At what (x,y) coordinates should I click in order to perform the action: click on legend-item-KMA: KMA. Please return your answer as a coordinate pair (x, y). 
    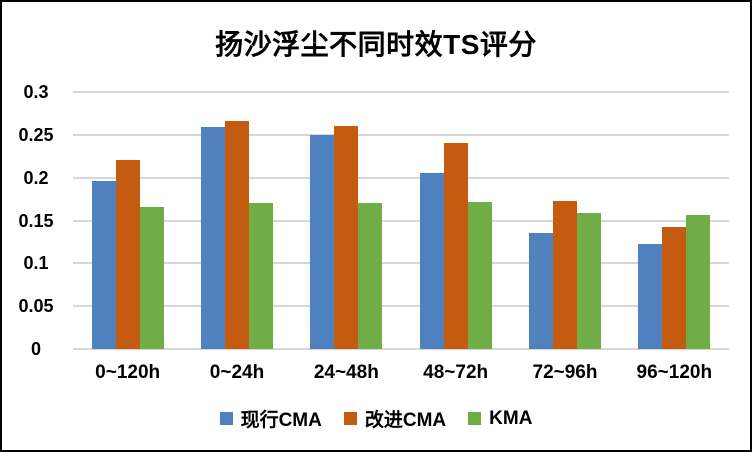
    Looking at the image, I should click on (500, 419).